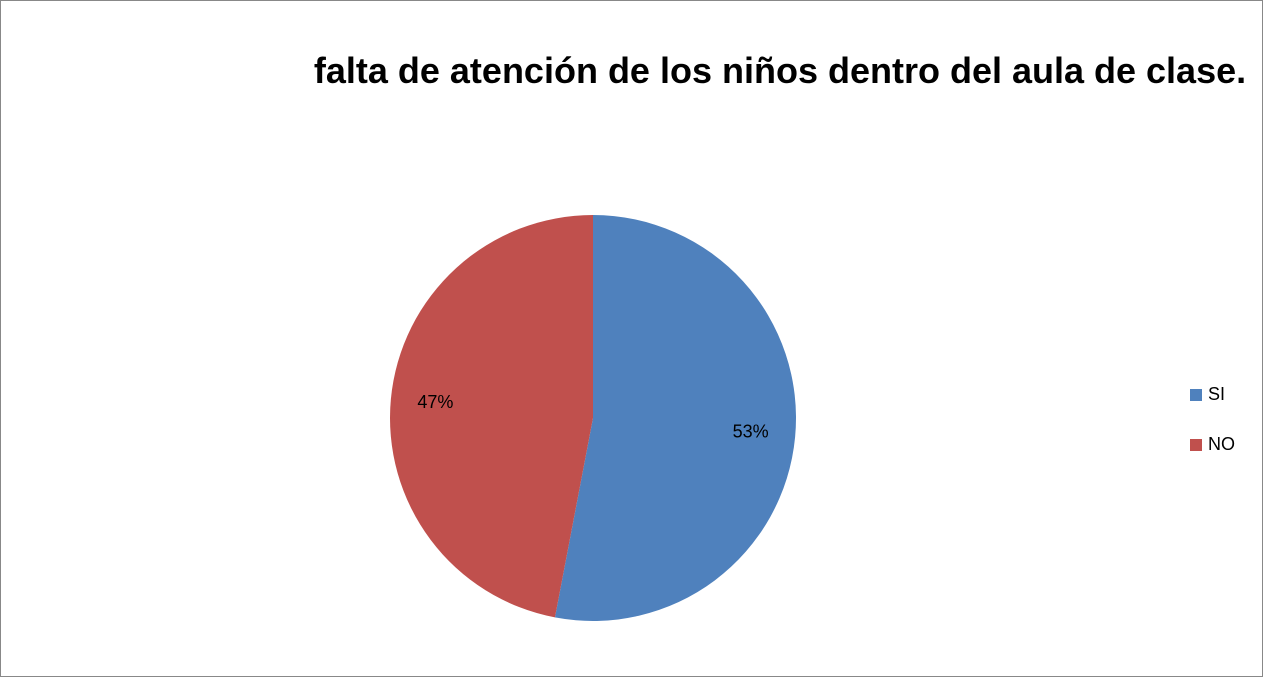  Describe the element at coordinates (435, 402) in the screenshot. I see `data-label: 47%` at that location.